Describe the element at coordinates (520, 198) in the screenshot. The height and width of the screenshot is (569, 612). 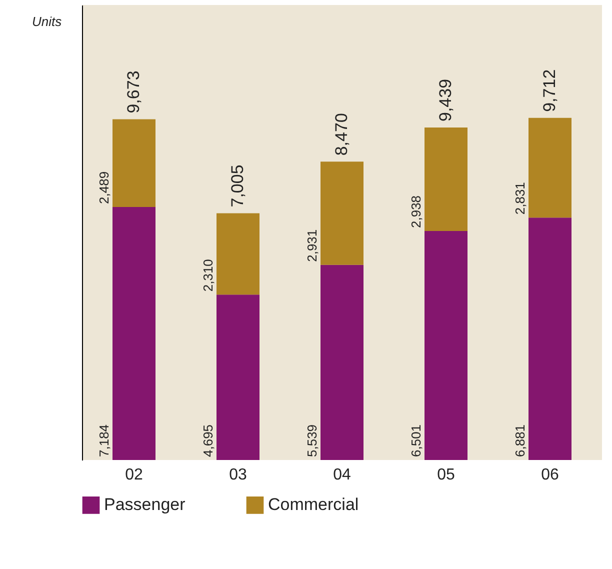
I see `data-label: 2,831` at that location.